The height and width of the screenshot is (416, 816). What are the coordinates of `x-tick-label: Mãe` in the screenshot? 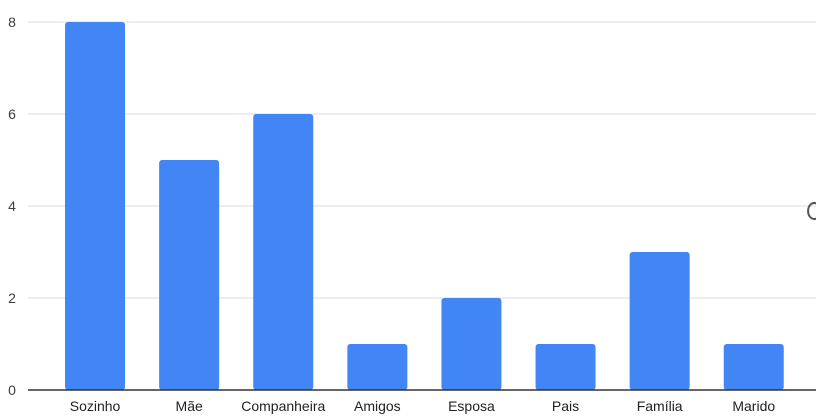 It's located at (189, 406).